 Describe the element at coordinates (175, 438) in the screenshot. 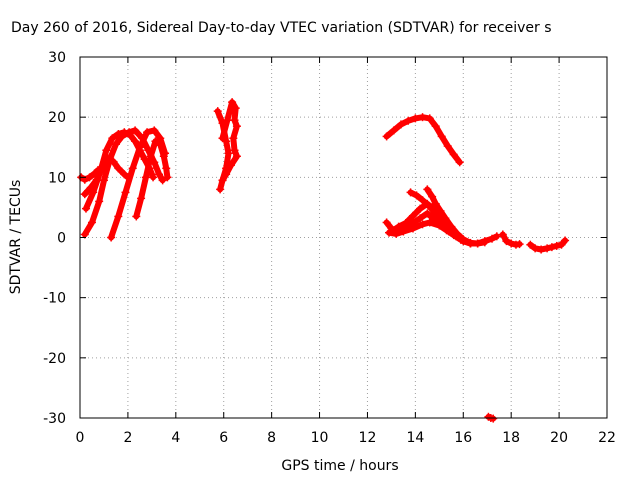

I see `x-tick-label: 4` at that location.